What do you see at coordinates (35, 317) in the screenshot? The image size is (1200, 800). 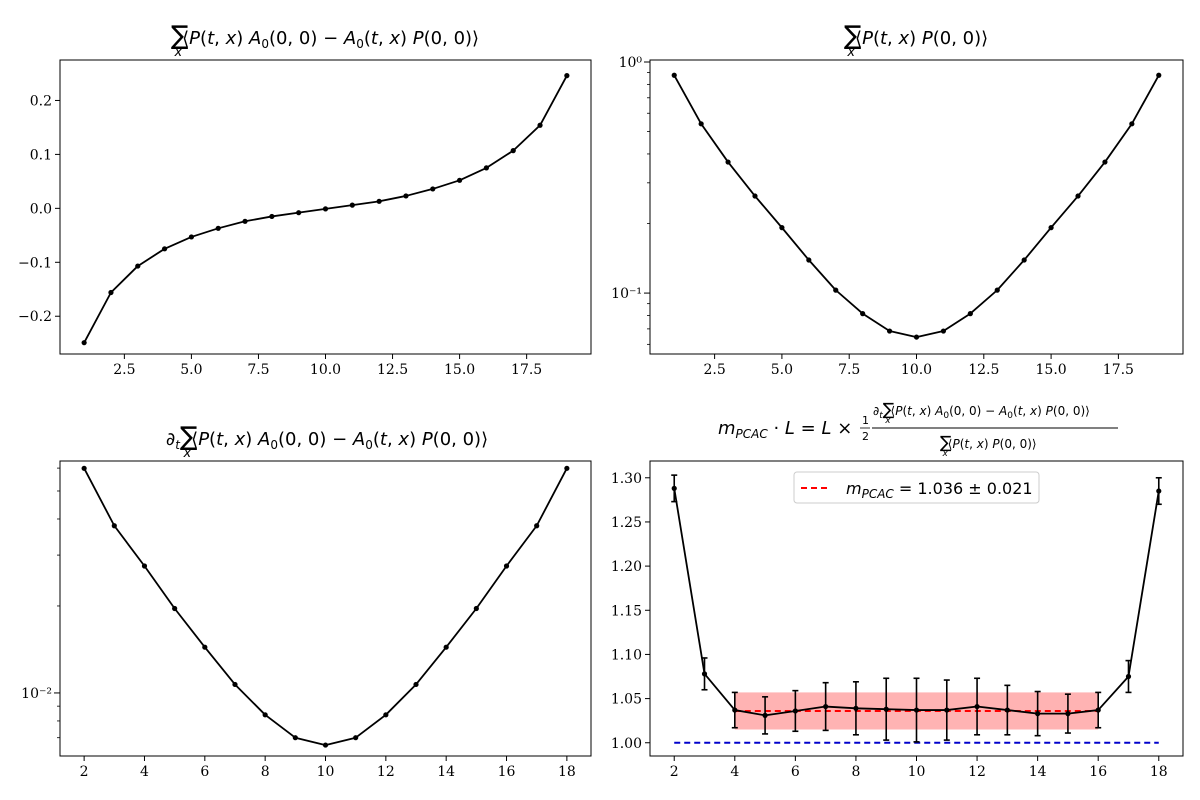 I see `y-tick-label: −0.2` at bounding box center [35, 317].